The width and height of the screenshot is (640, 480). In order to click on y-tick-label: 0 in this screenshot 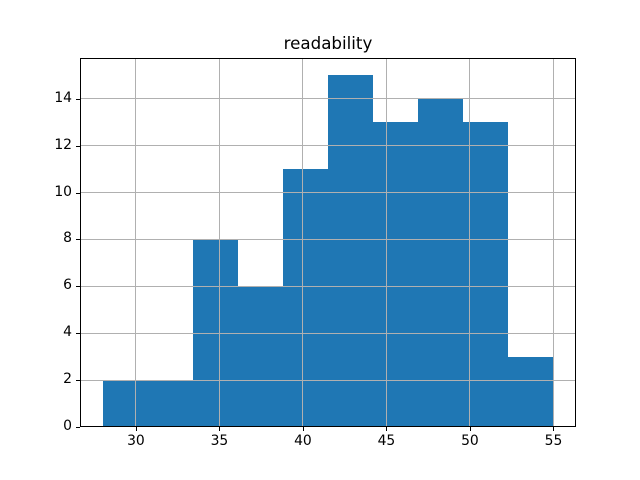, I will do `click(67, 426)`.